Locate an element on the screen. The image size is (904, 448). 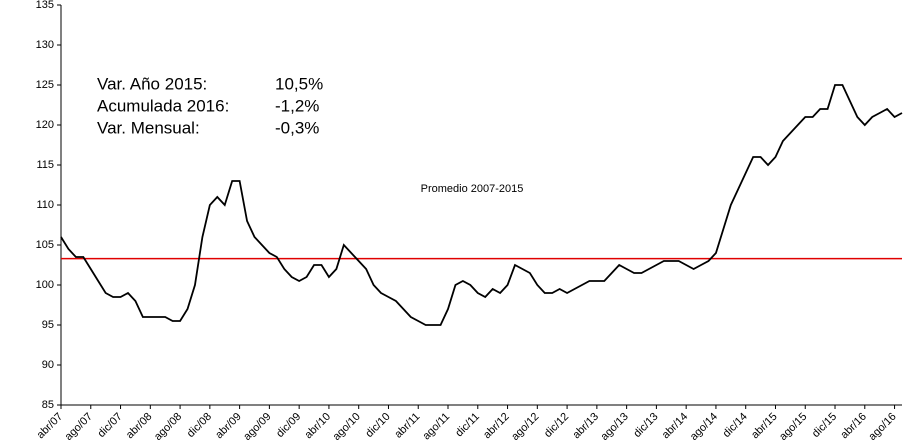
y-tick-label: 110 is located at coordinates (45, 205).